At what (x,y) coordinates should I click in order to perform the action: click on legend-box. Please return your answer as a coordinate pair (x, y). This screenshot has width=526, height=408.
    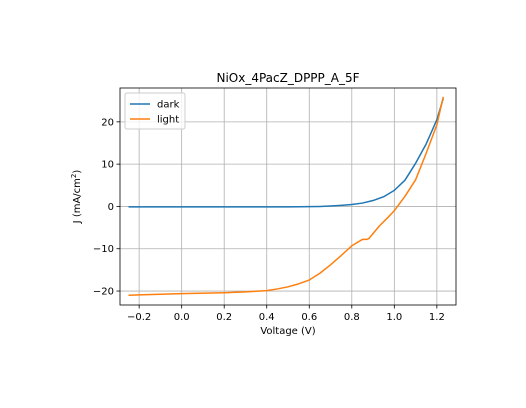
    Looking at the image, I should click on (155, 111).